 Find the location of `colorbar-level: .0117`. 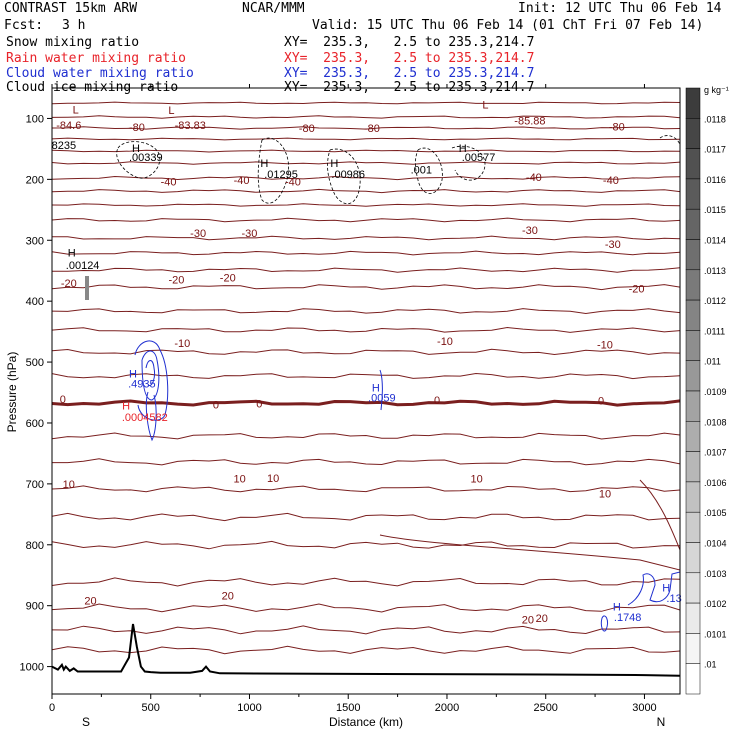

colorbar-level: .0117 is located at coordinates (715, 150).